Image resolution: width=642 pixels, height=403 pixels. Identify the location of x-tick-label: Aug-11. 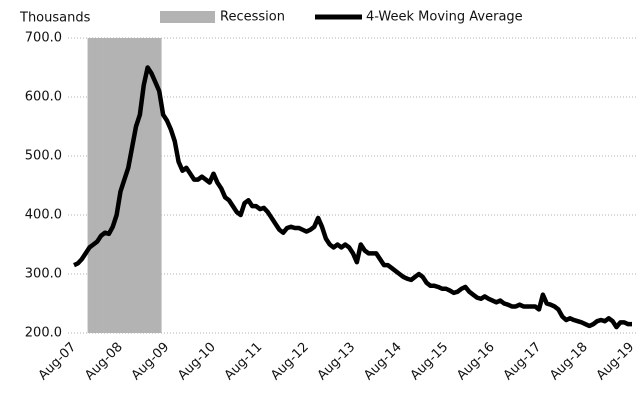
(244, 362).